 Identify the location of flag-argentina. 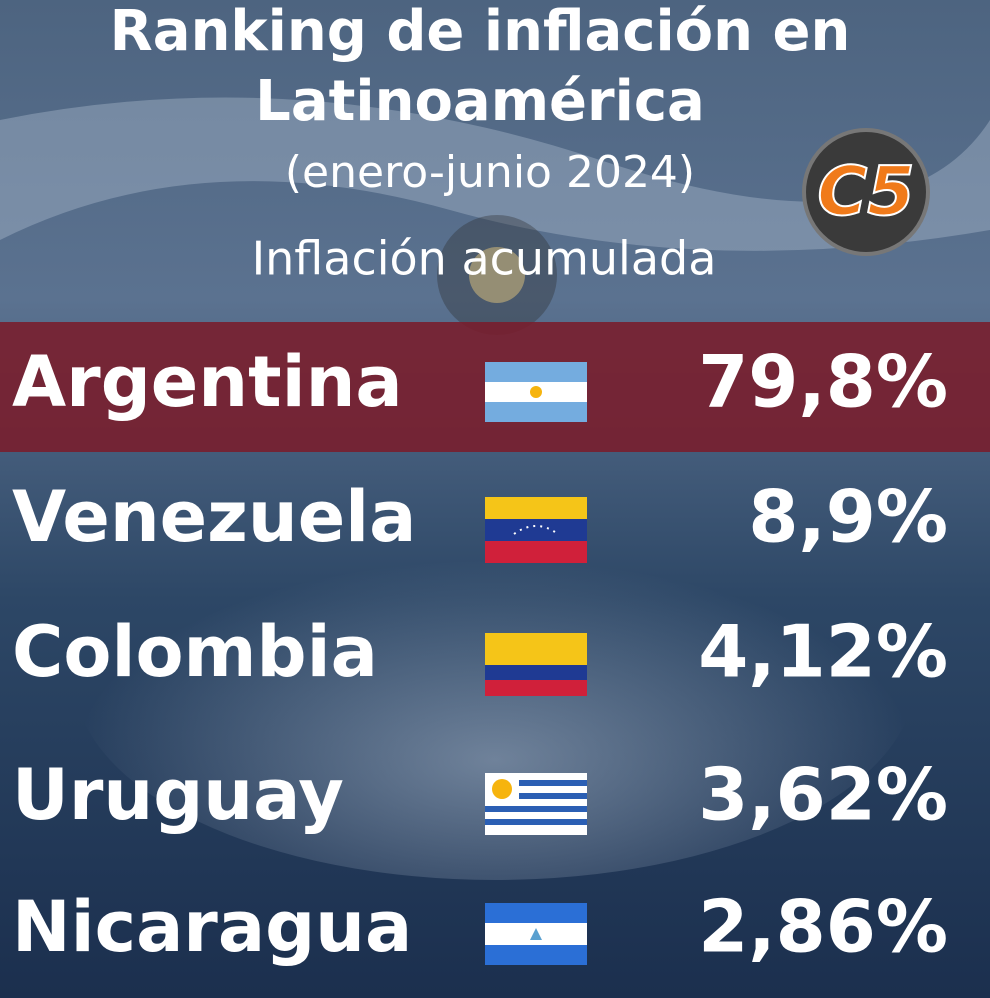
(536, 392).